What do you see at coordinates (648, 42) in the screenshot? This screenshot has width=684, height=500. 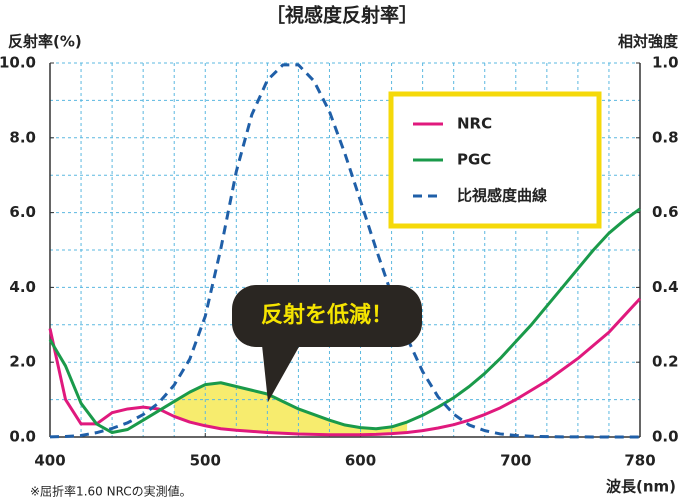 I see `y2-axis-label: 相対強度` at bounding box center [648, 42].